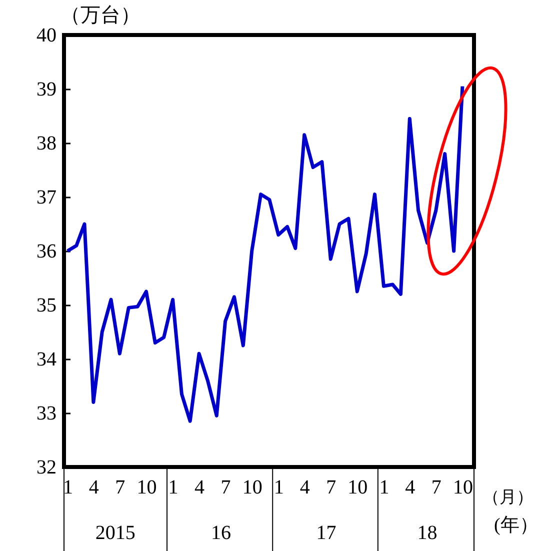  I want to click on x2-tick-label: 18, so click(427, 533).